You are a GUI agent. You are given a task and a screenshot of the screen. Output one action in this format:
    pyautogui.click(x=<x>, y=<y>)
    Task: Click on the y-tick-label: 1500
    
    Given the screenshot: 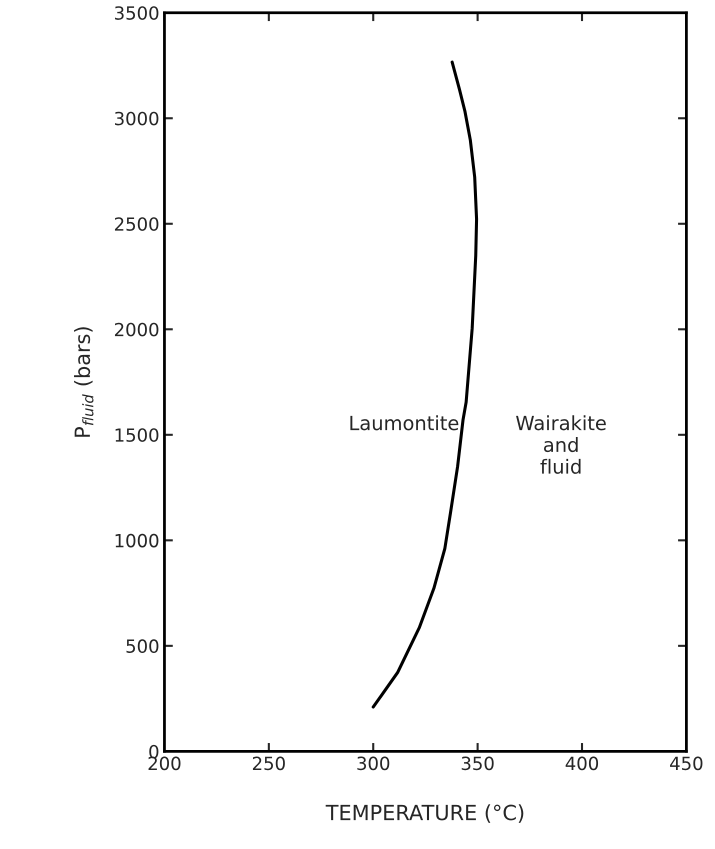 What is the action you would take?
    pyautogui.click(x=137, y=435)
    